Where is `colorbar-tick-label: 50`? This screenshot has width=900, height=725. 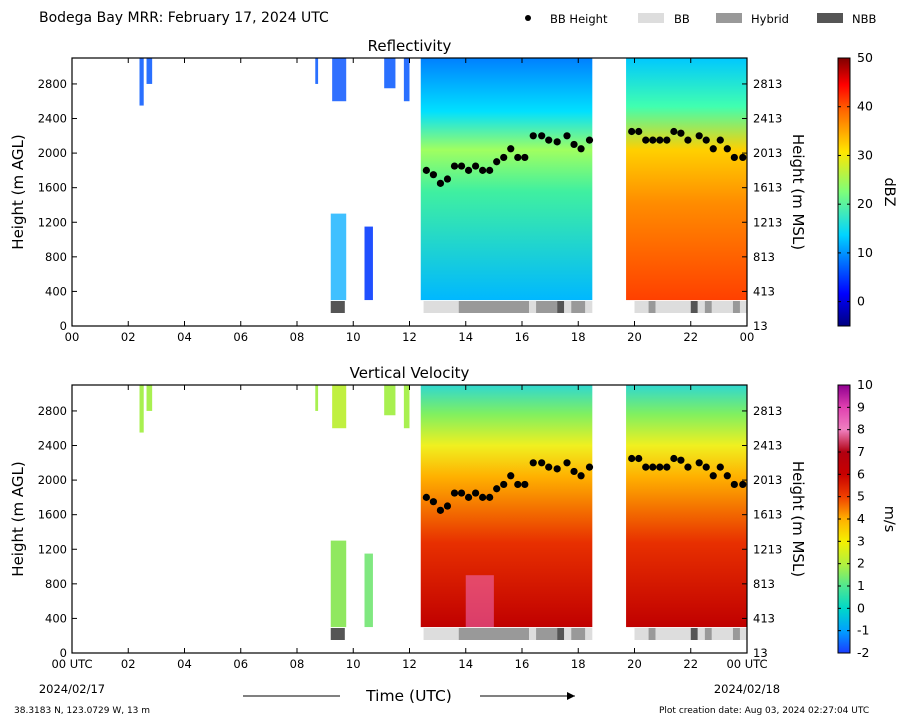 colorbar-tick-label: 50 is located at coordinates (865, 57).